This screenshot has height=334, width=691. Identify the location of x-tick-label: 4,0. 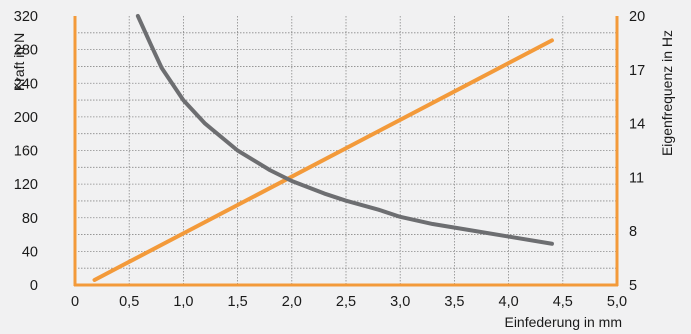
(509, 302).